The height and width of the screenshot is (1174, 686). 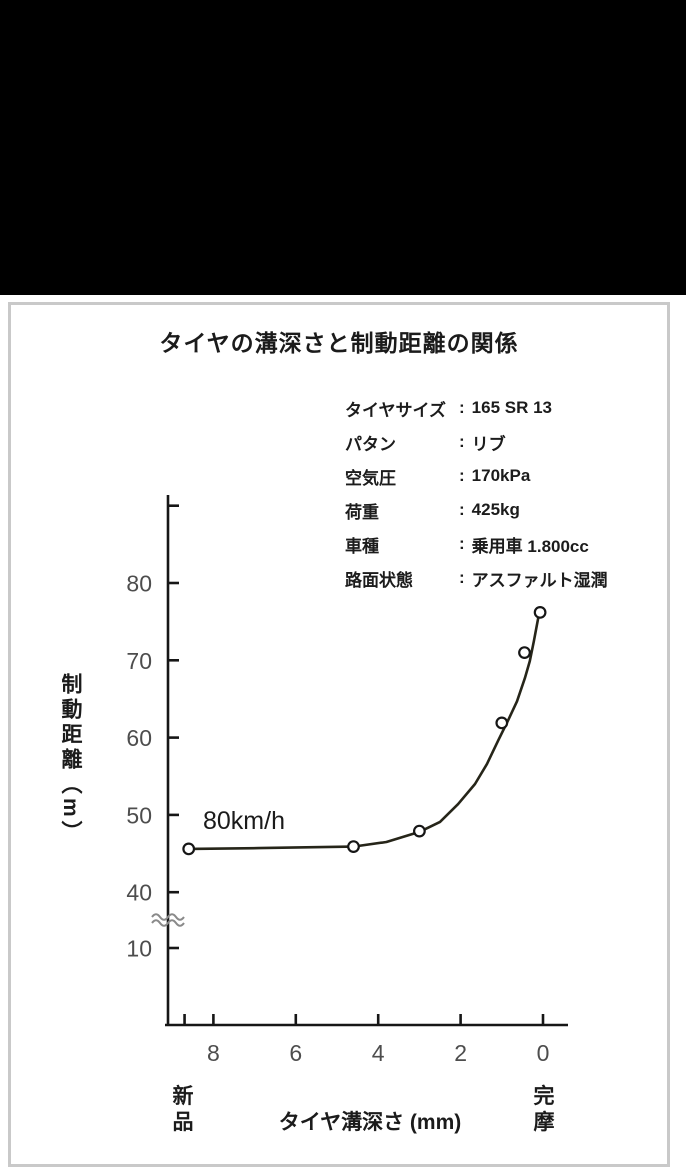 I want to click on spec-label: 車種, so click(x=362, y=546).